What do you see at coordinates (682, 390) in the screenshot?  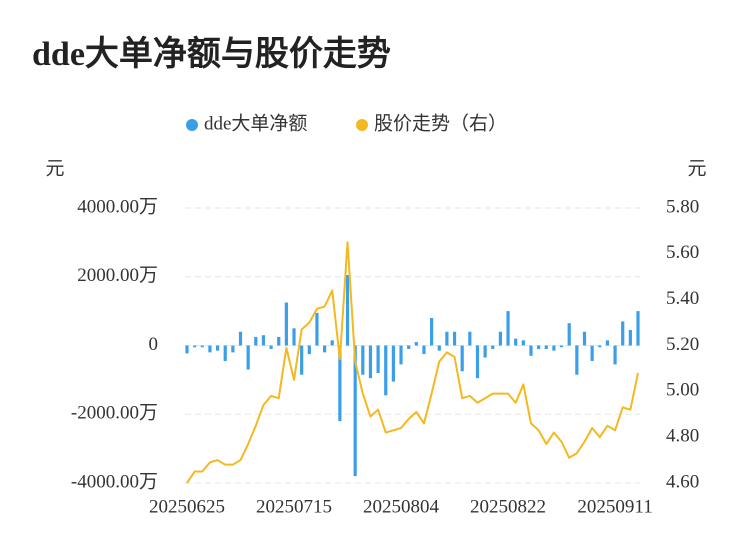 I see `y2-tick-label: 5.00` at bounding box center [682, 390].